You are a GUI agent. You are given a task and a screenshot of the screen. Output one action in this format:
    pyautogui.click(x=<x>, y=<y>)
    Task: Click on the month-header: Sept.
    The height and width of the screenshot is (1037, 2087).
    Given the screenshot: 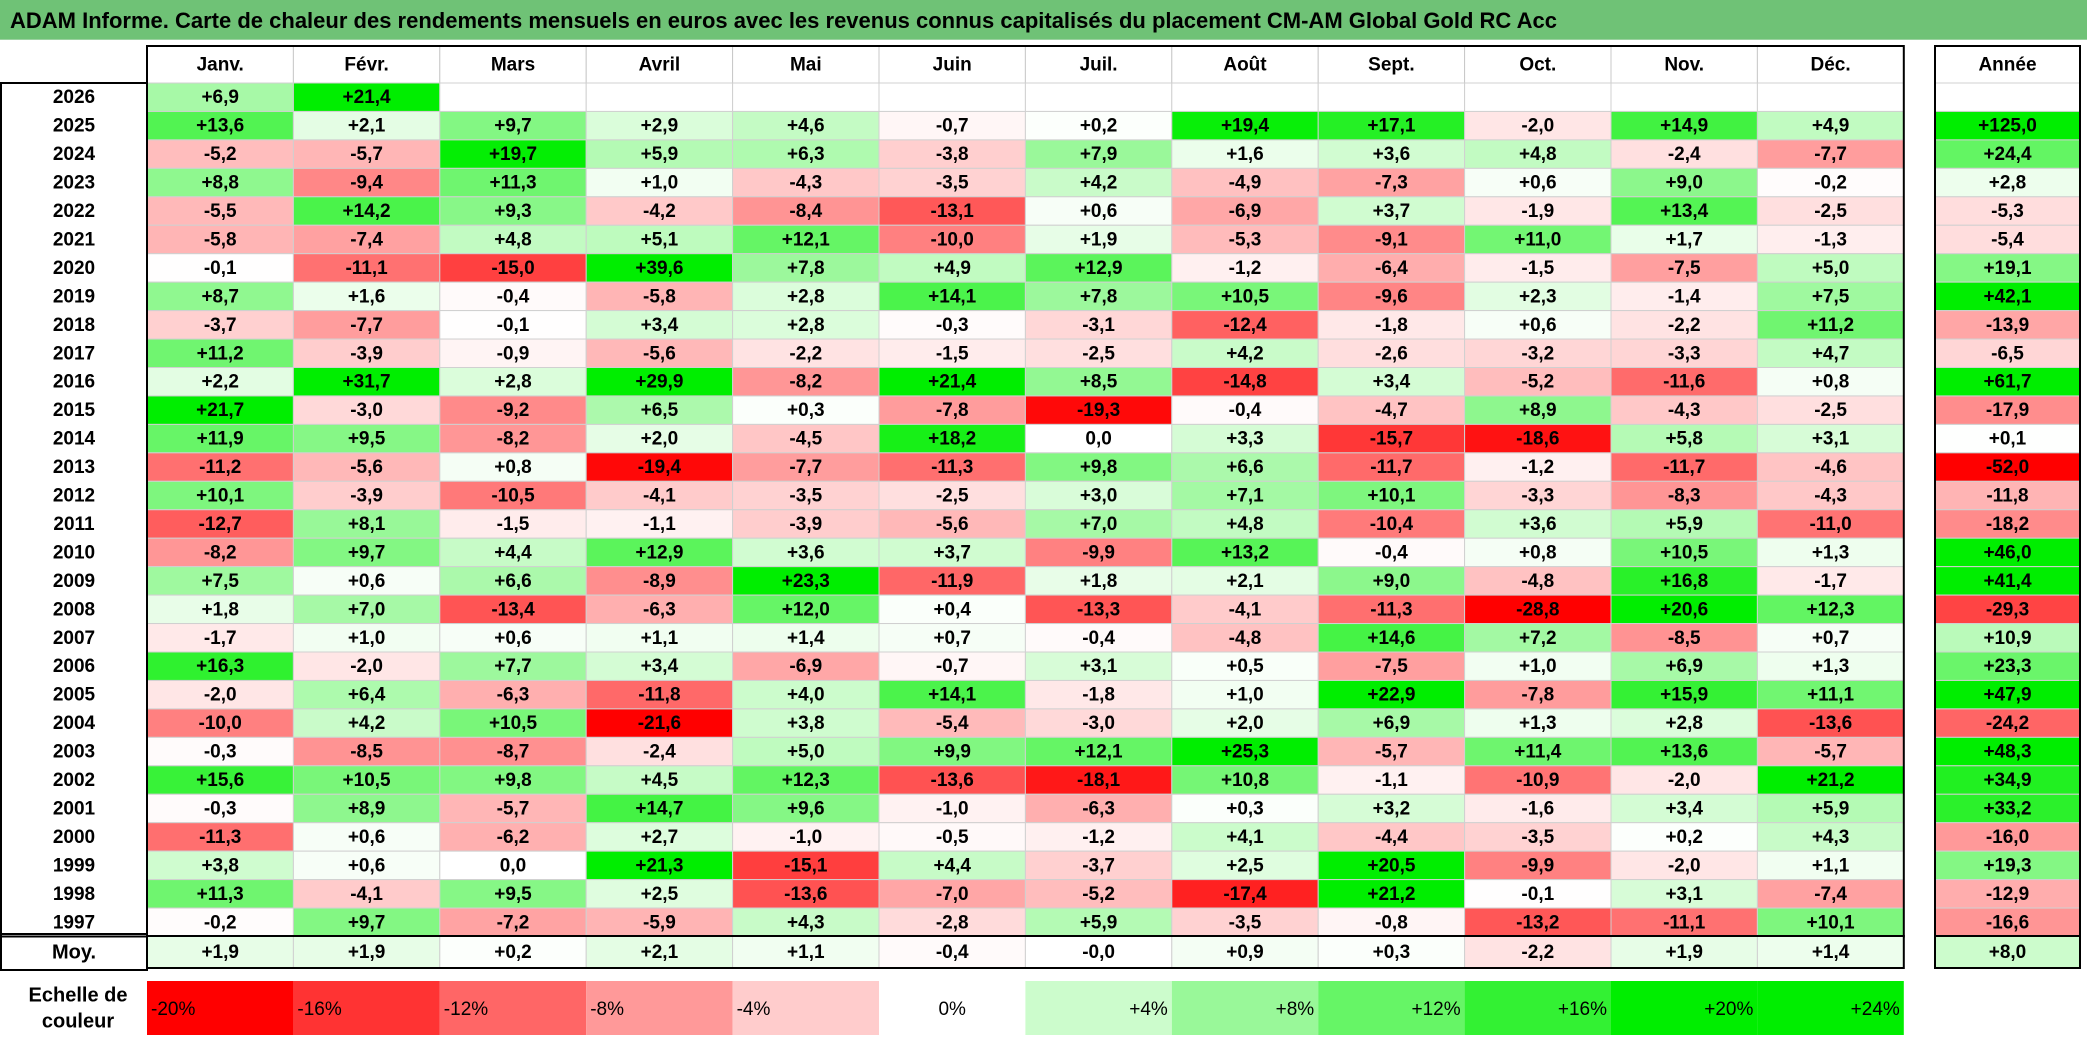 What is the action you would take?
    pyautogui.click(x=1391, y=65)
    